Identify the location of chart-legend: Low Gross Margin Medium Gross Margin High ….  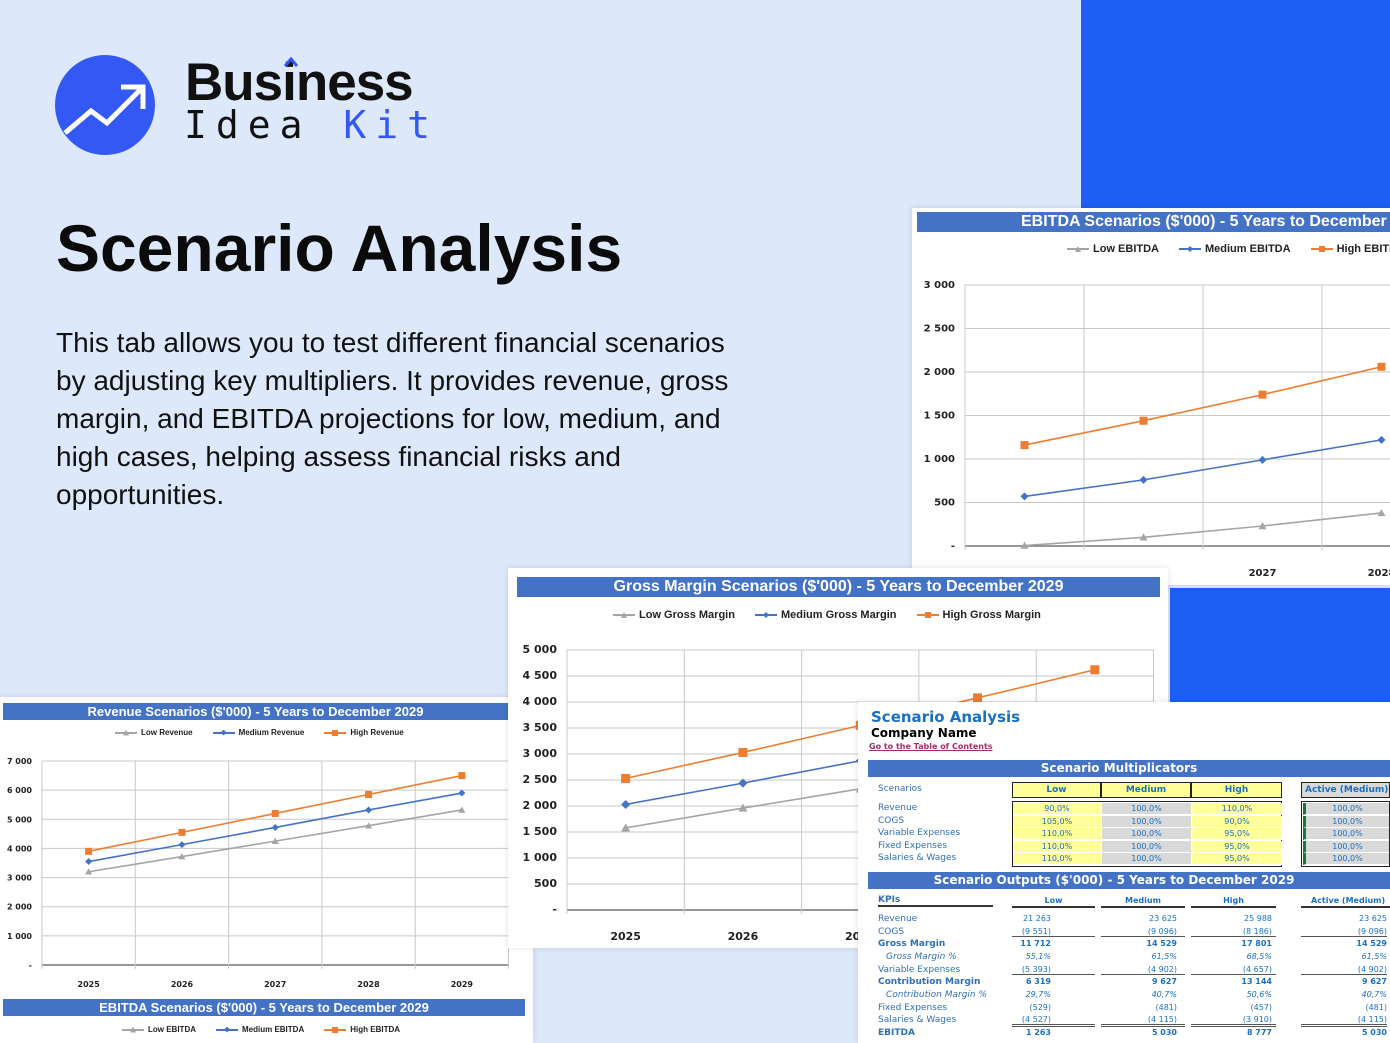
(827, 615).